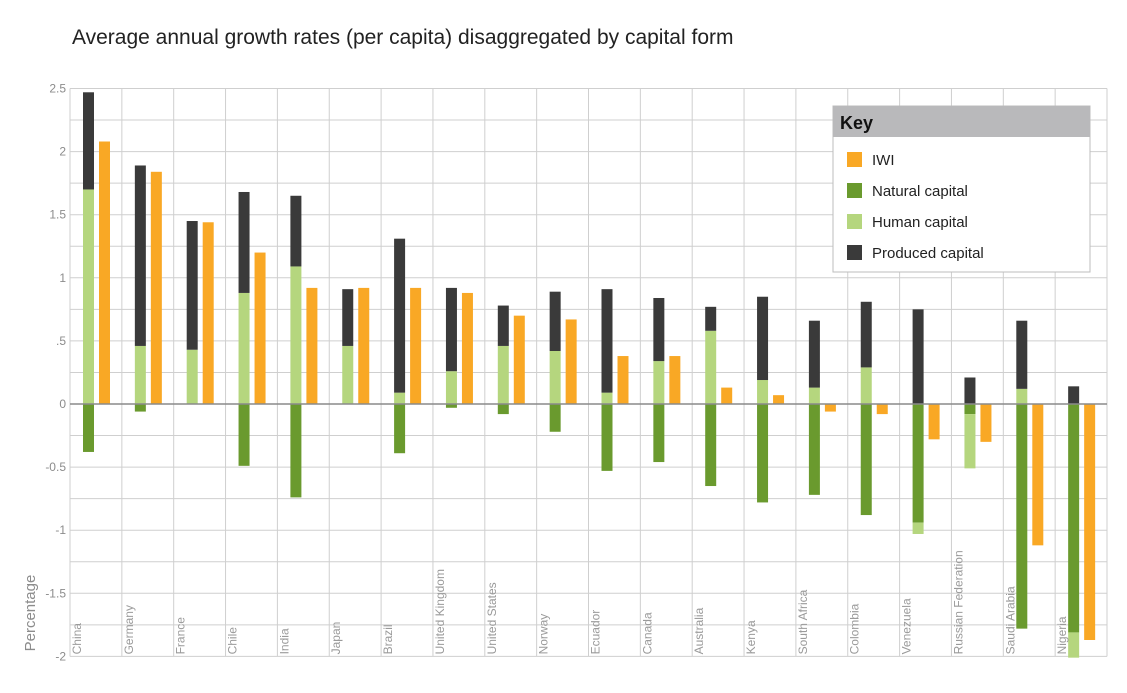  What do you see at coordinates (181, 636) in the screenshot?
I see `category-label: France` at bounding box center [181, 636].